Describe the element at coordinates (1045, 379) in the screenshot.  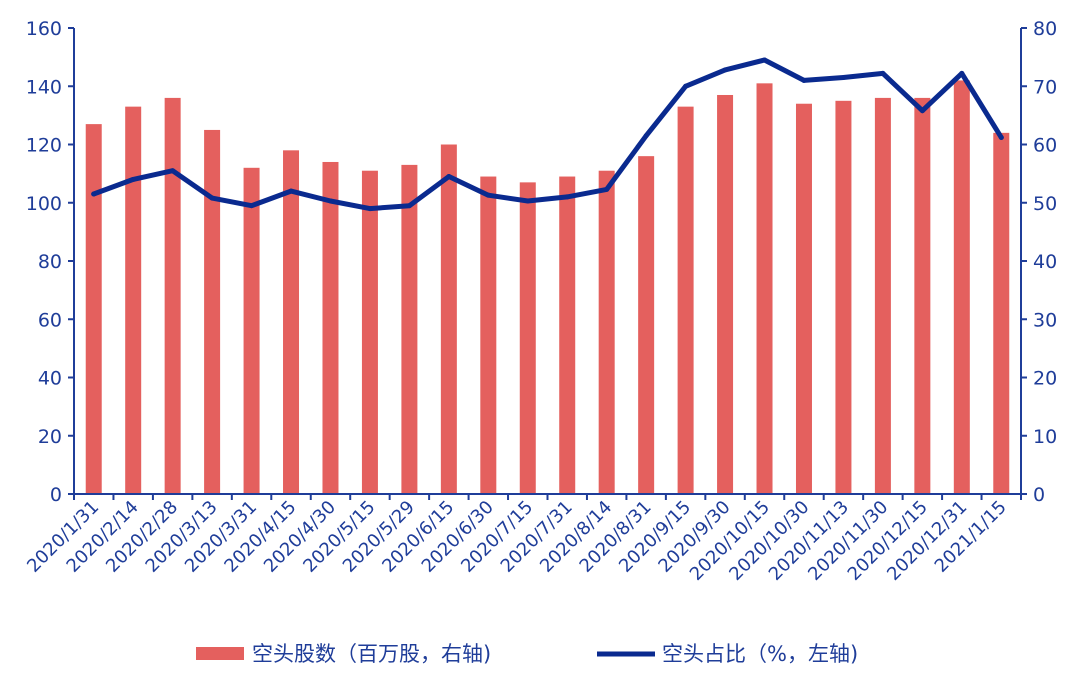
I see `right-tick-label: 20` at that location.